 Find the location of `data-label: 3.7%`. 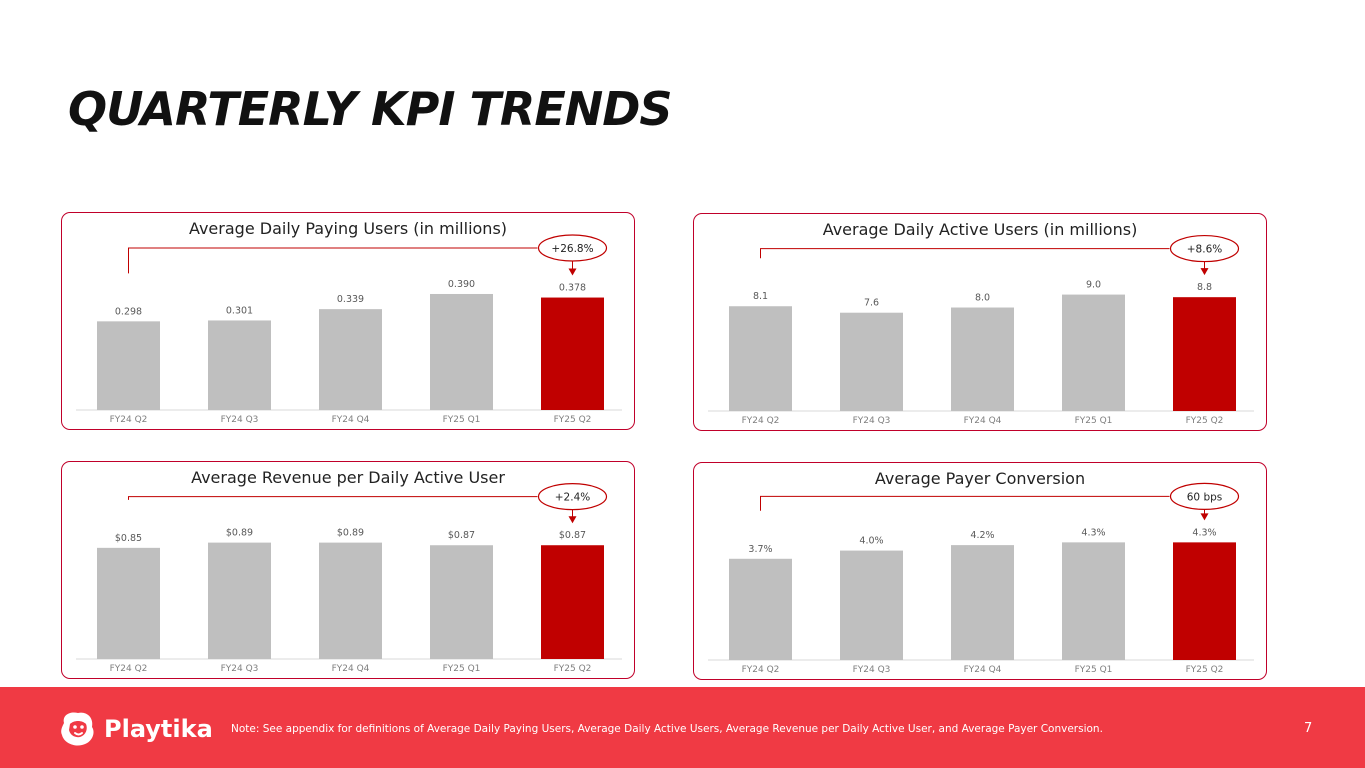

data-label: 3.7% is located at coordinates (760, 549).